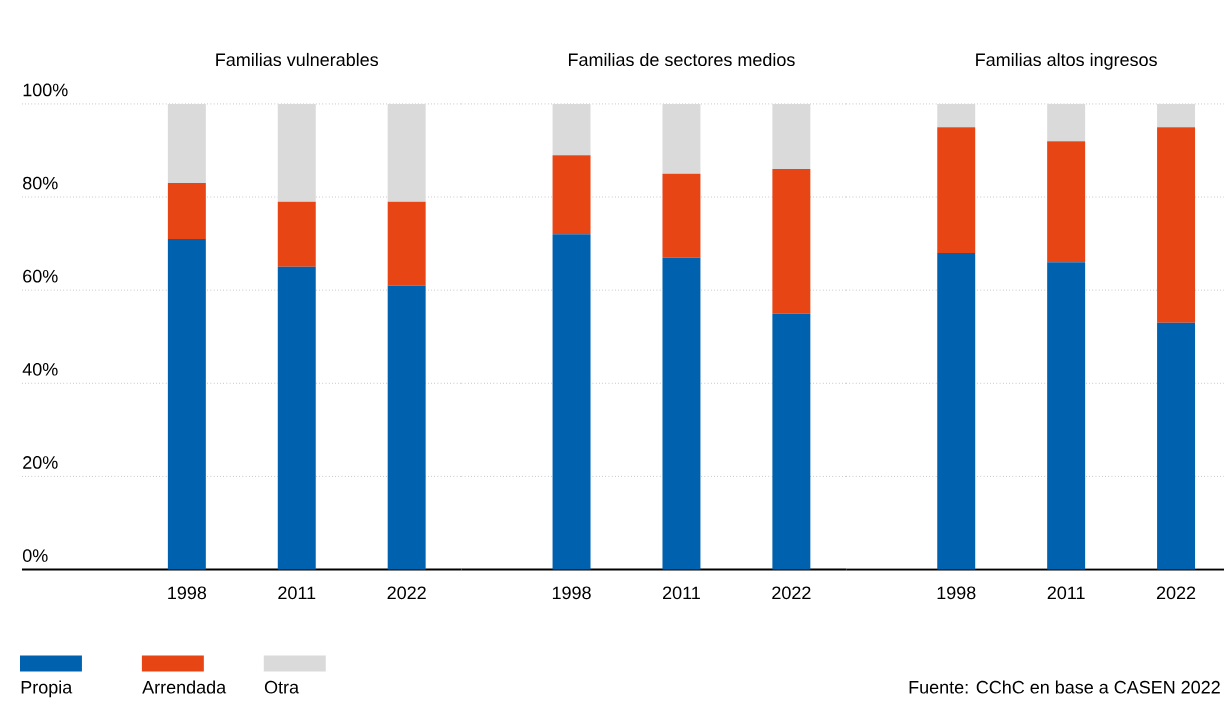 The width and height of the screenshot is (1225, 705). Describe the element at coordinates (35, 555) in the screenshot. I see `y-tick-label: 0%` at that location.